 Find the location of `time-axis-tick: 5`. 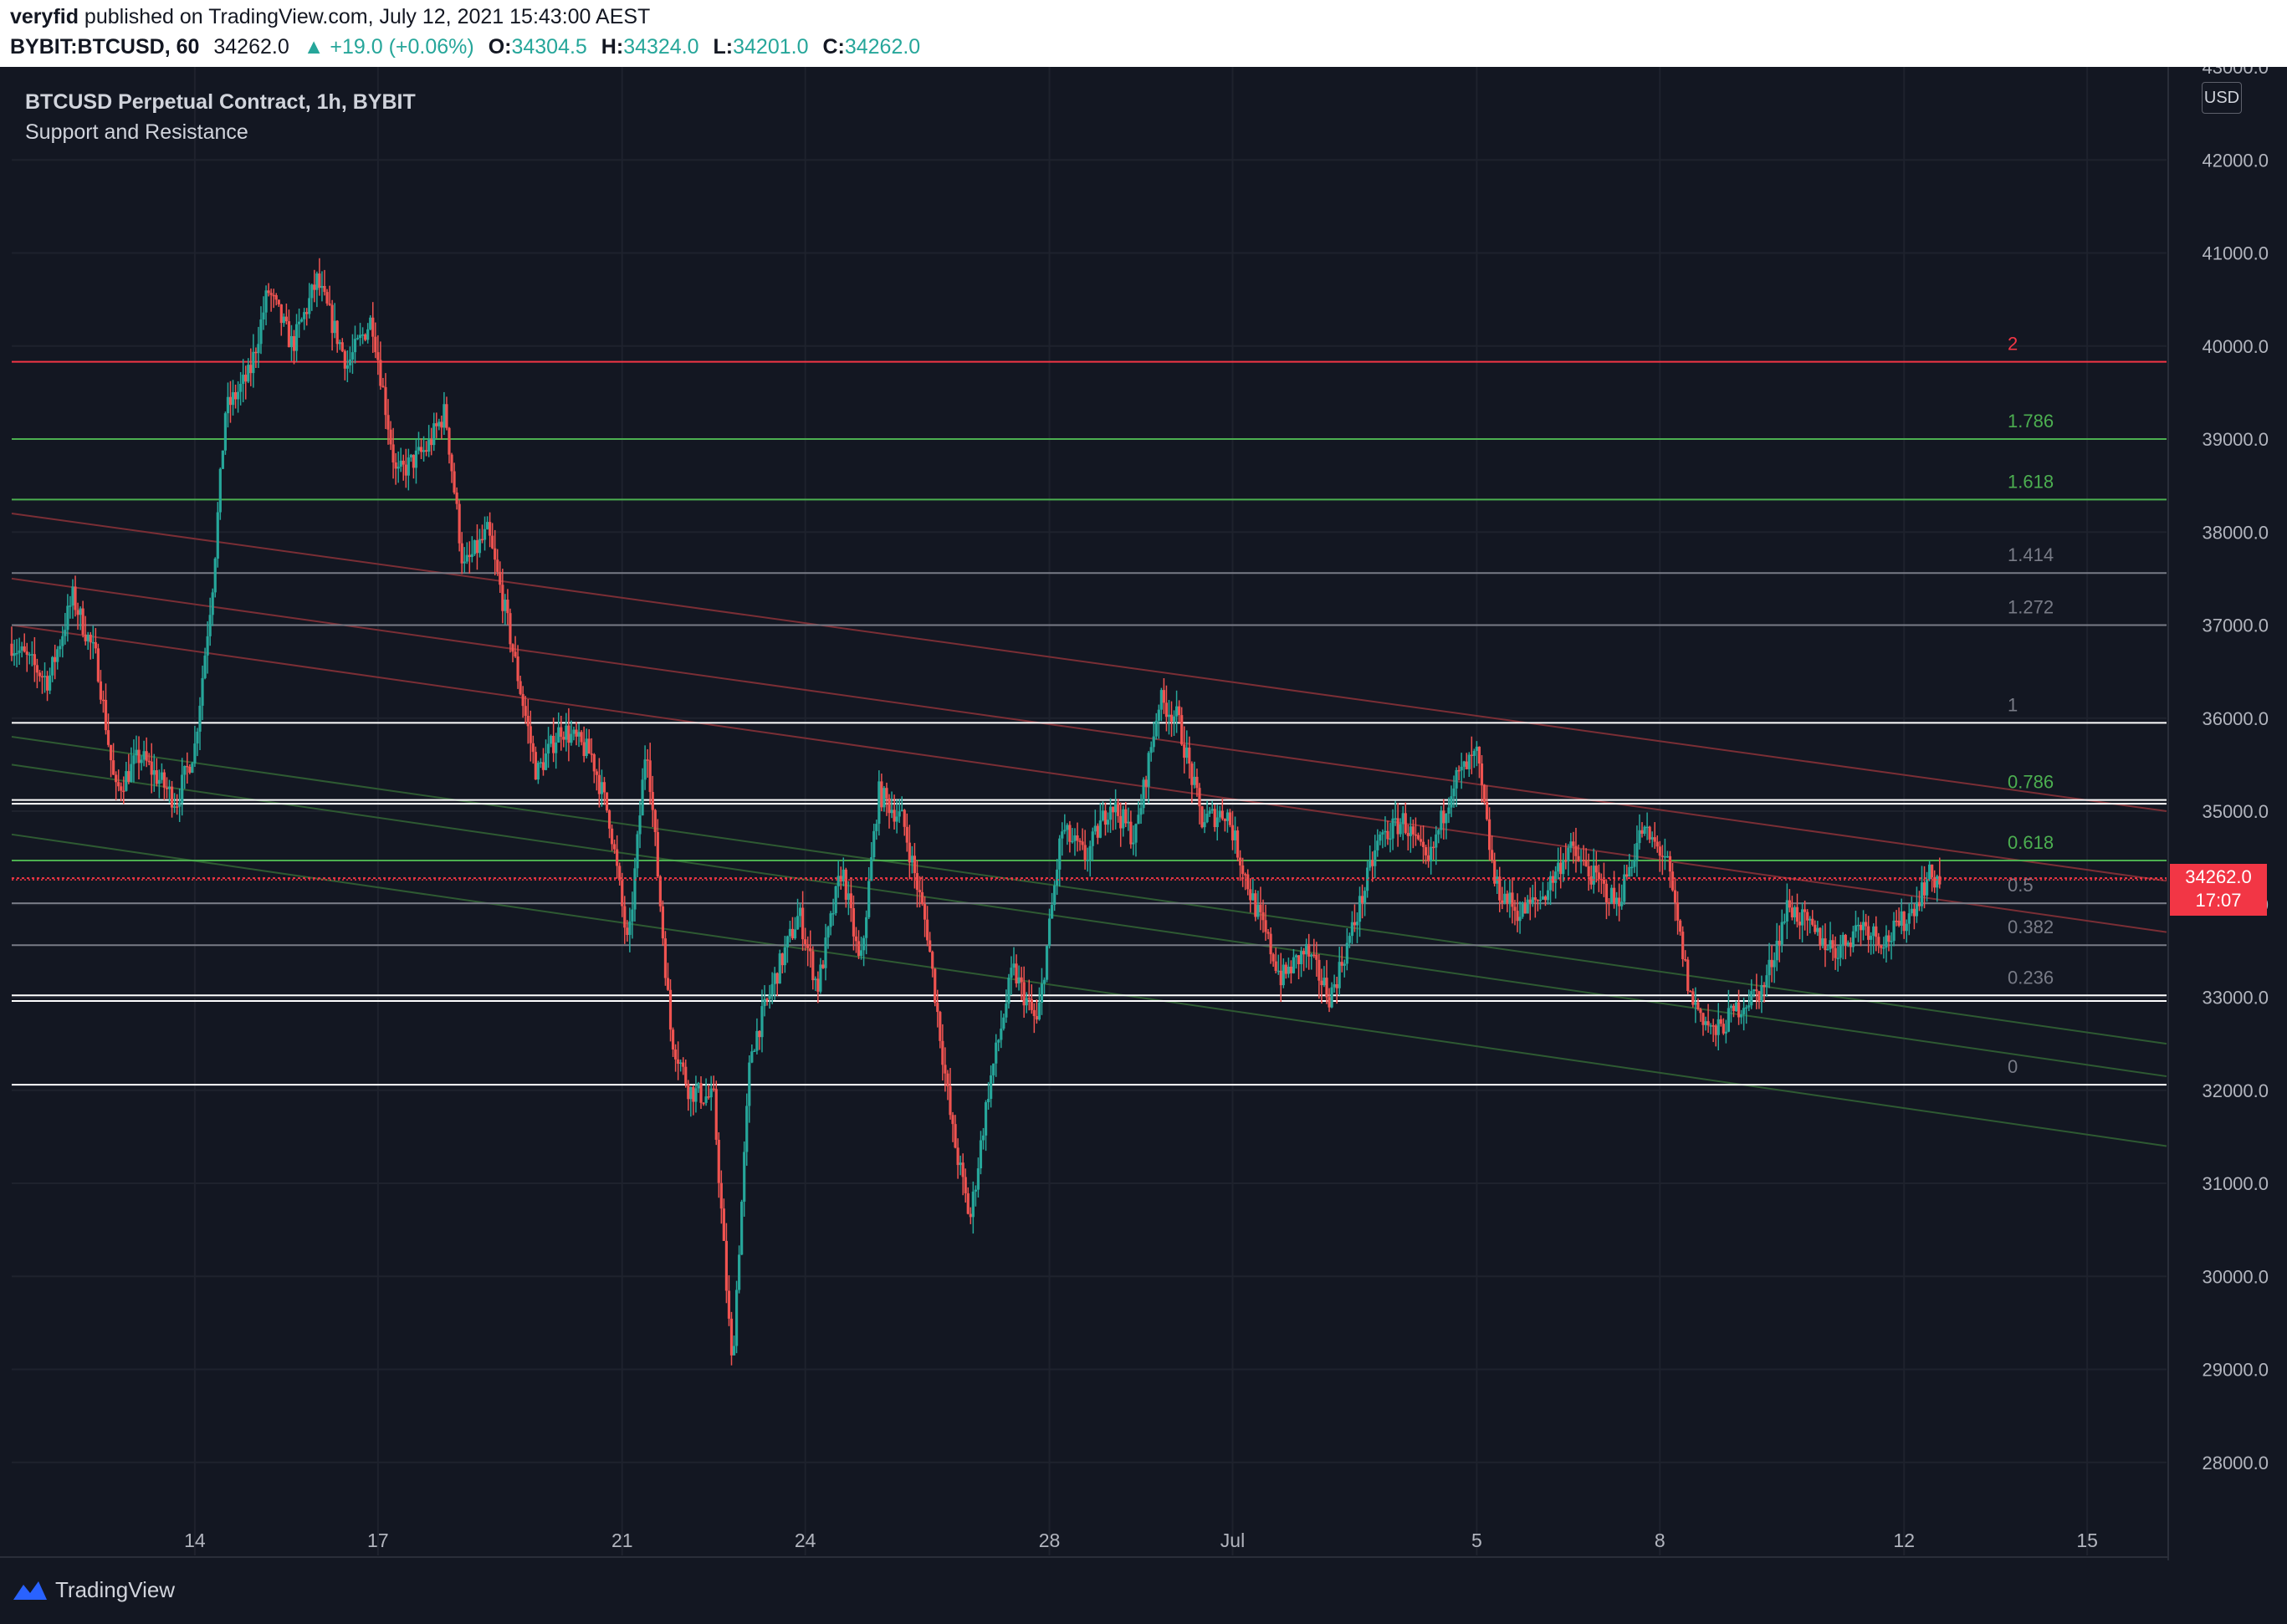

time-axis-tick: 5 is located at coordinates (1476, 1540).